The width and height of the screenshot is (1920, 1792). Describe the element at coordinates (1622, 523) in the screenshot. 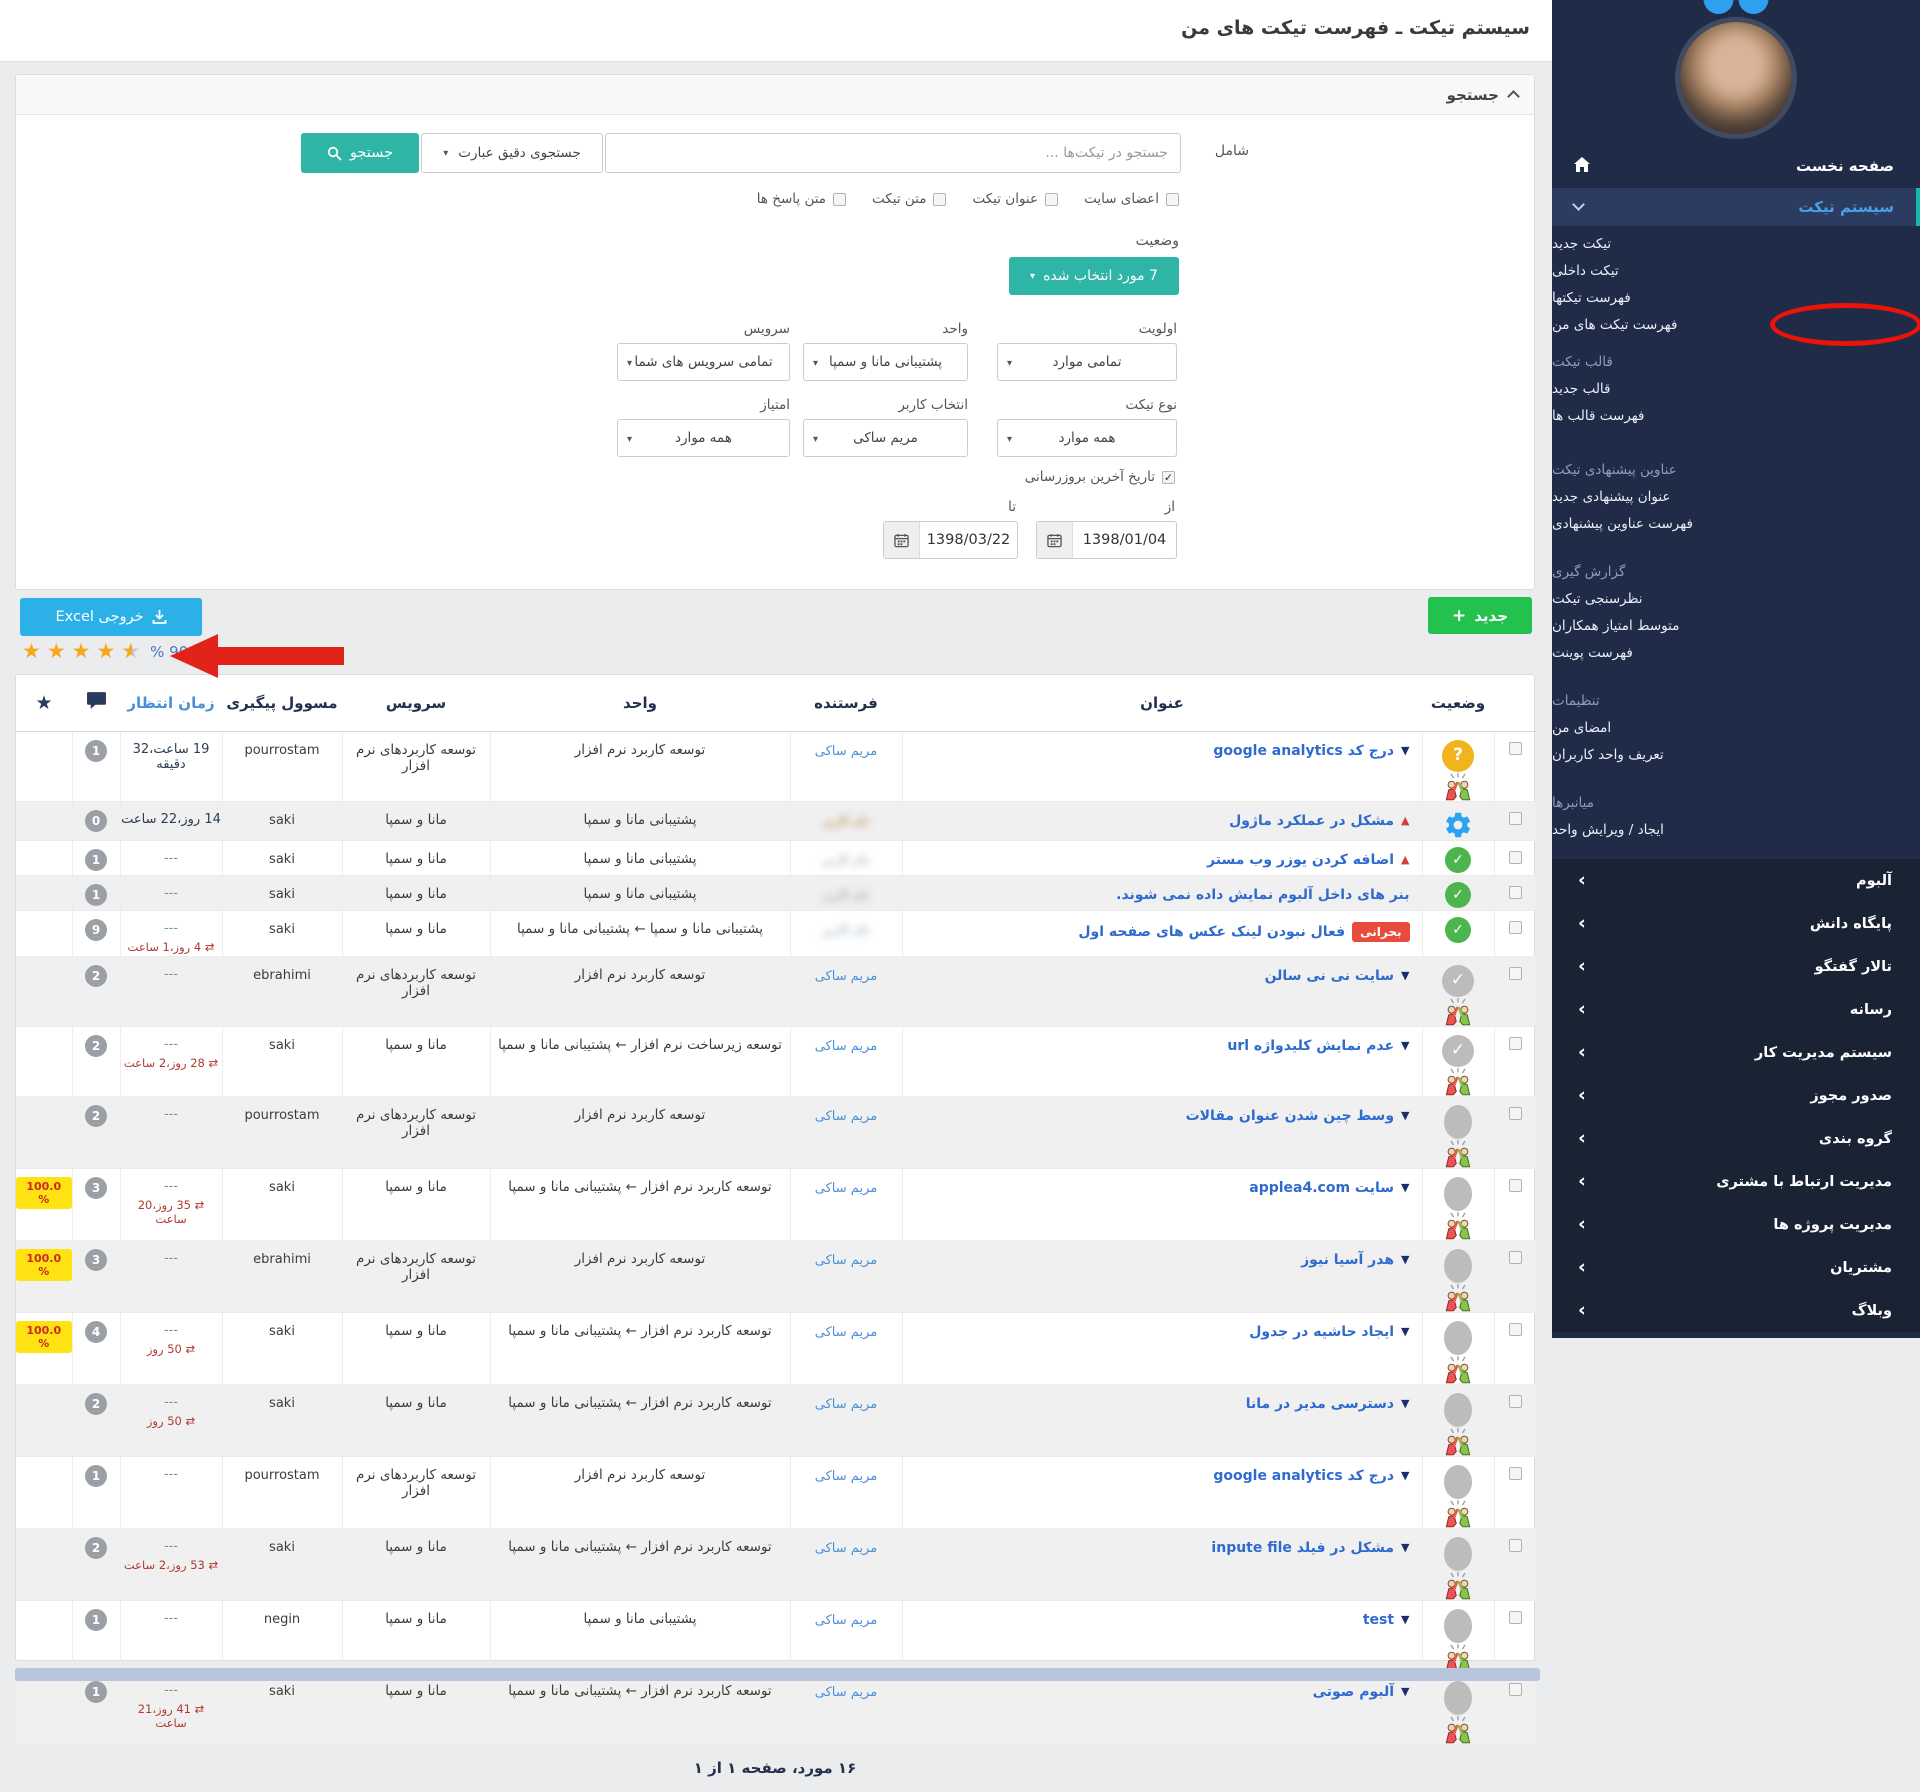

I see `sidebar-item: فهرست عناوین پیشنهادی` at that location.